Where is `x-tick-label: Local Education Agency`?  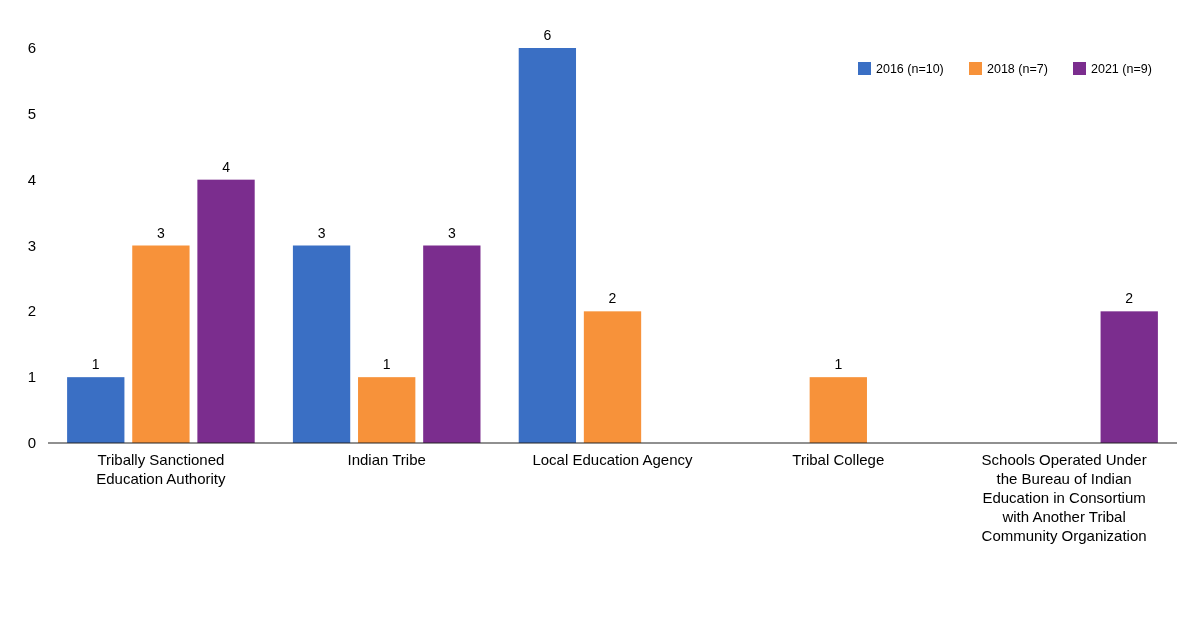
x-tick-label: Local Education Agency is located at coordinates (613, 459).